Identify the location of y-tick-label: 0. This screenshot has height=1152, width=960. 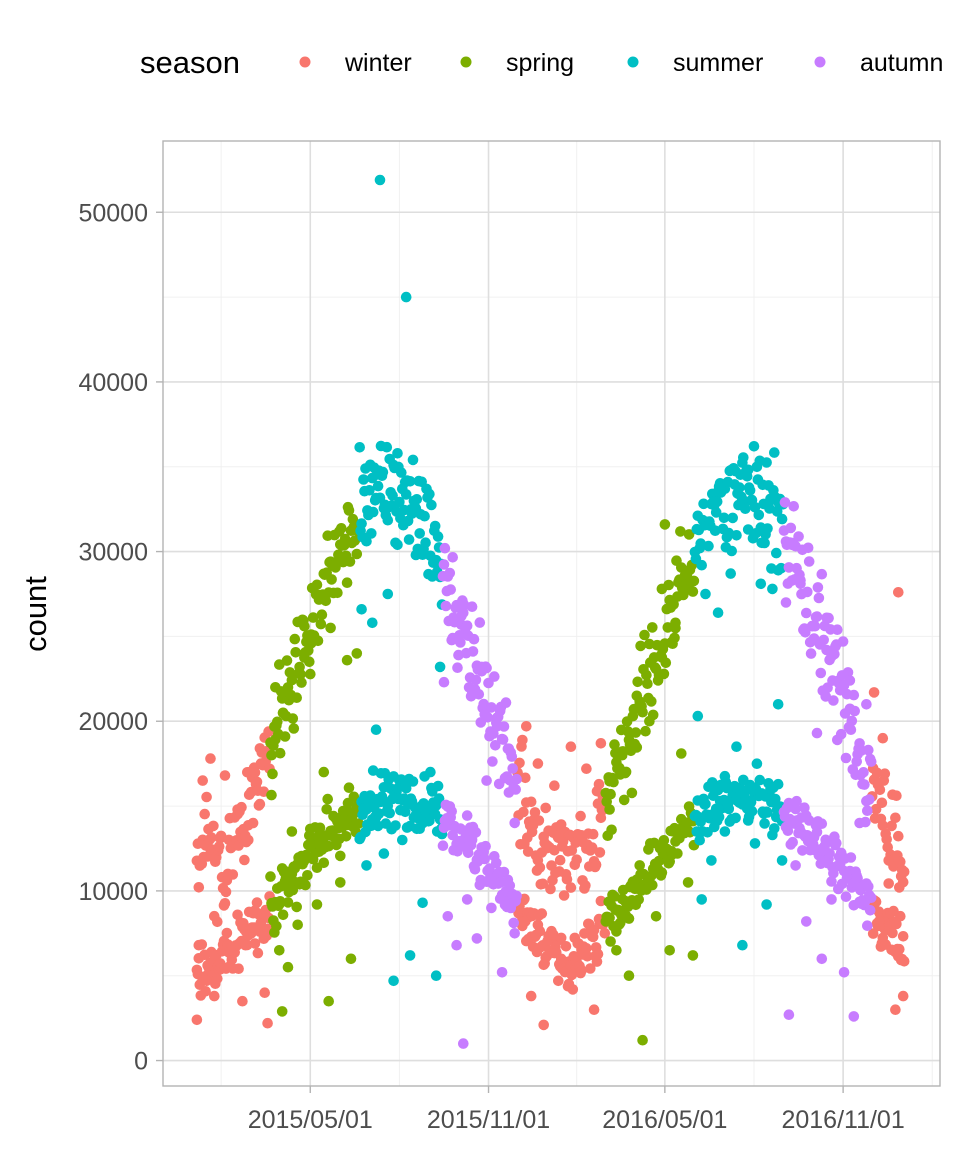
(141, 1062).